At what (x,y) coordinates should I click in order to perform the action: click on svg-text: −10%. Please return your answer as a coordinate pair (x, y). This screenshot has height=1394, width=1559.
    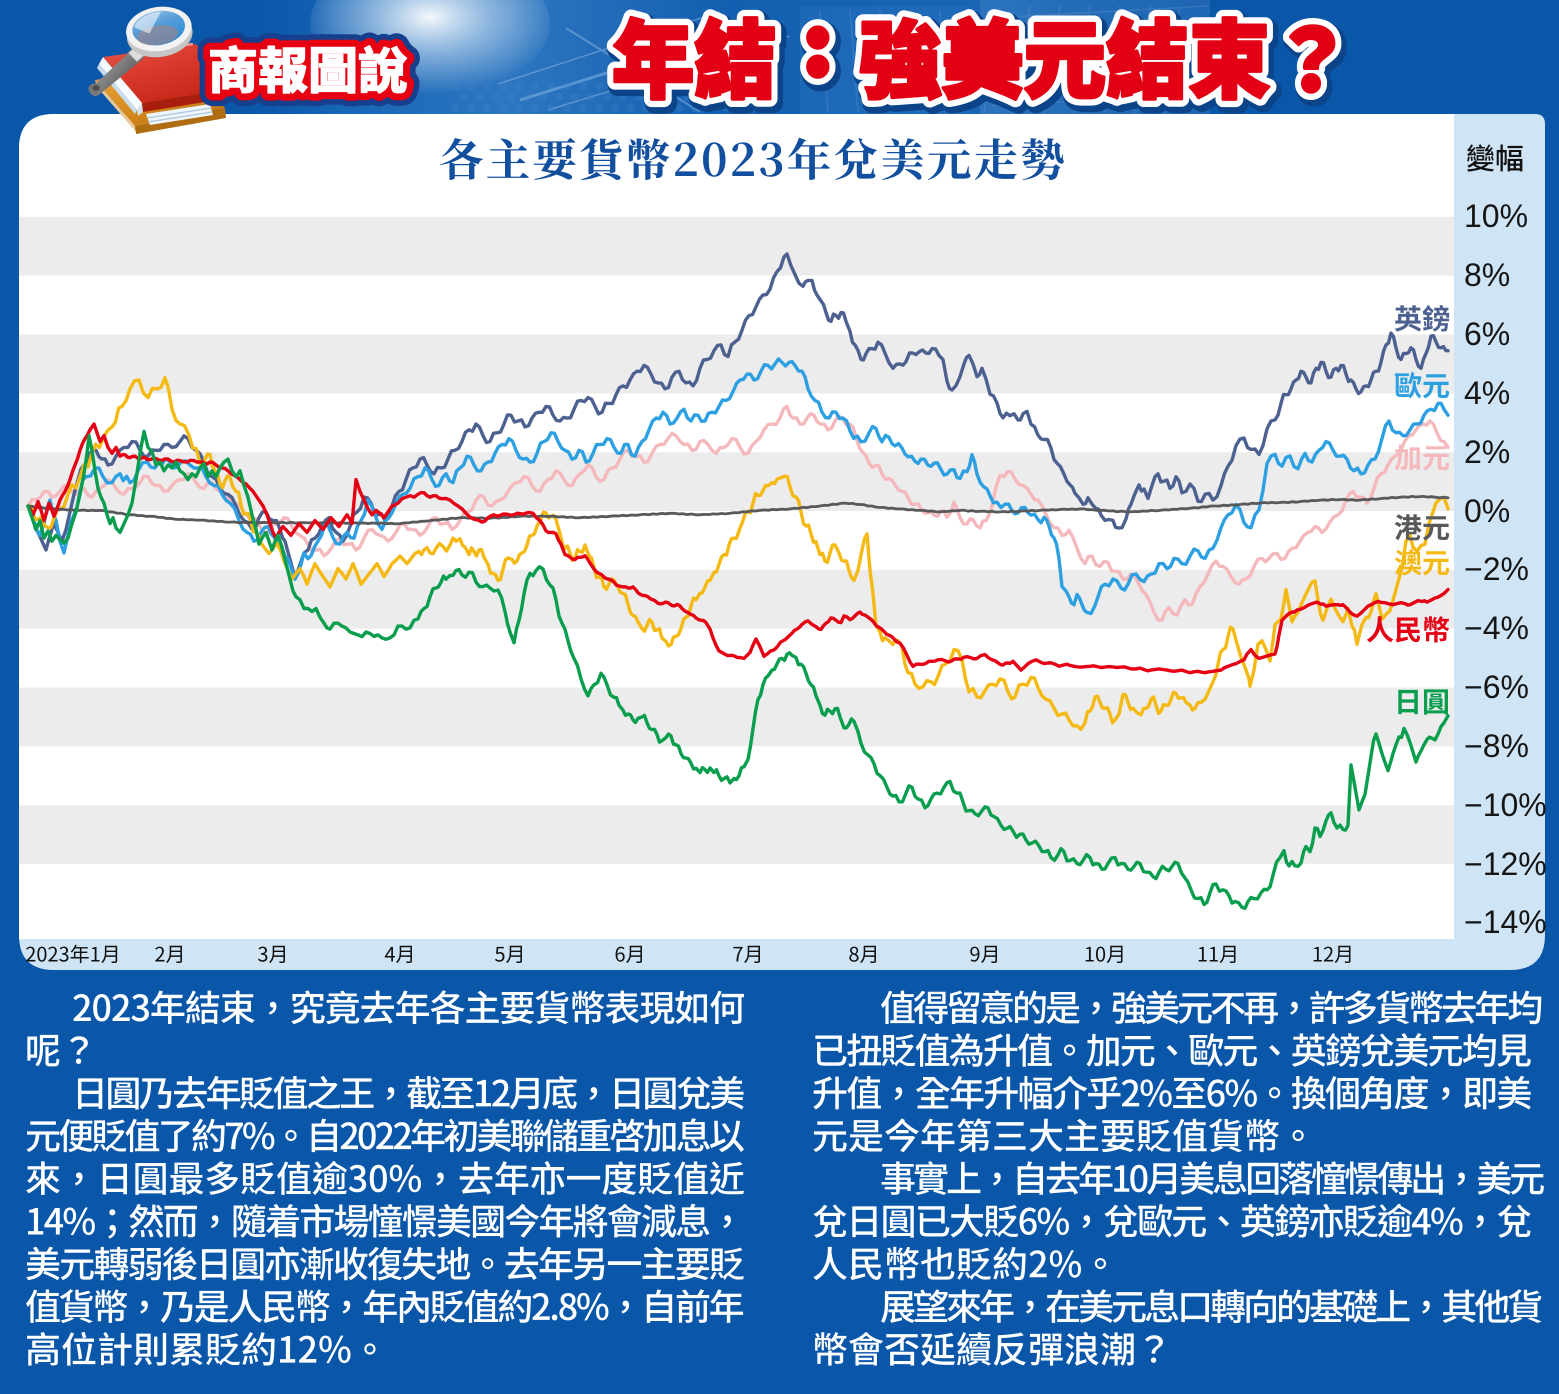
    Looking at the image, I should click on (1505, 805).